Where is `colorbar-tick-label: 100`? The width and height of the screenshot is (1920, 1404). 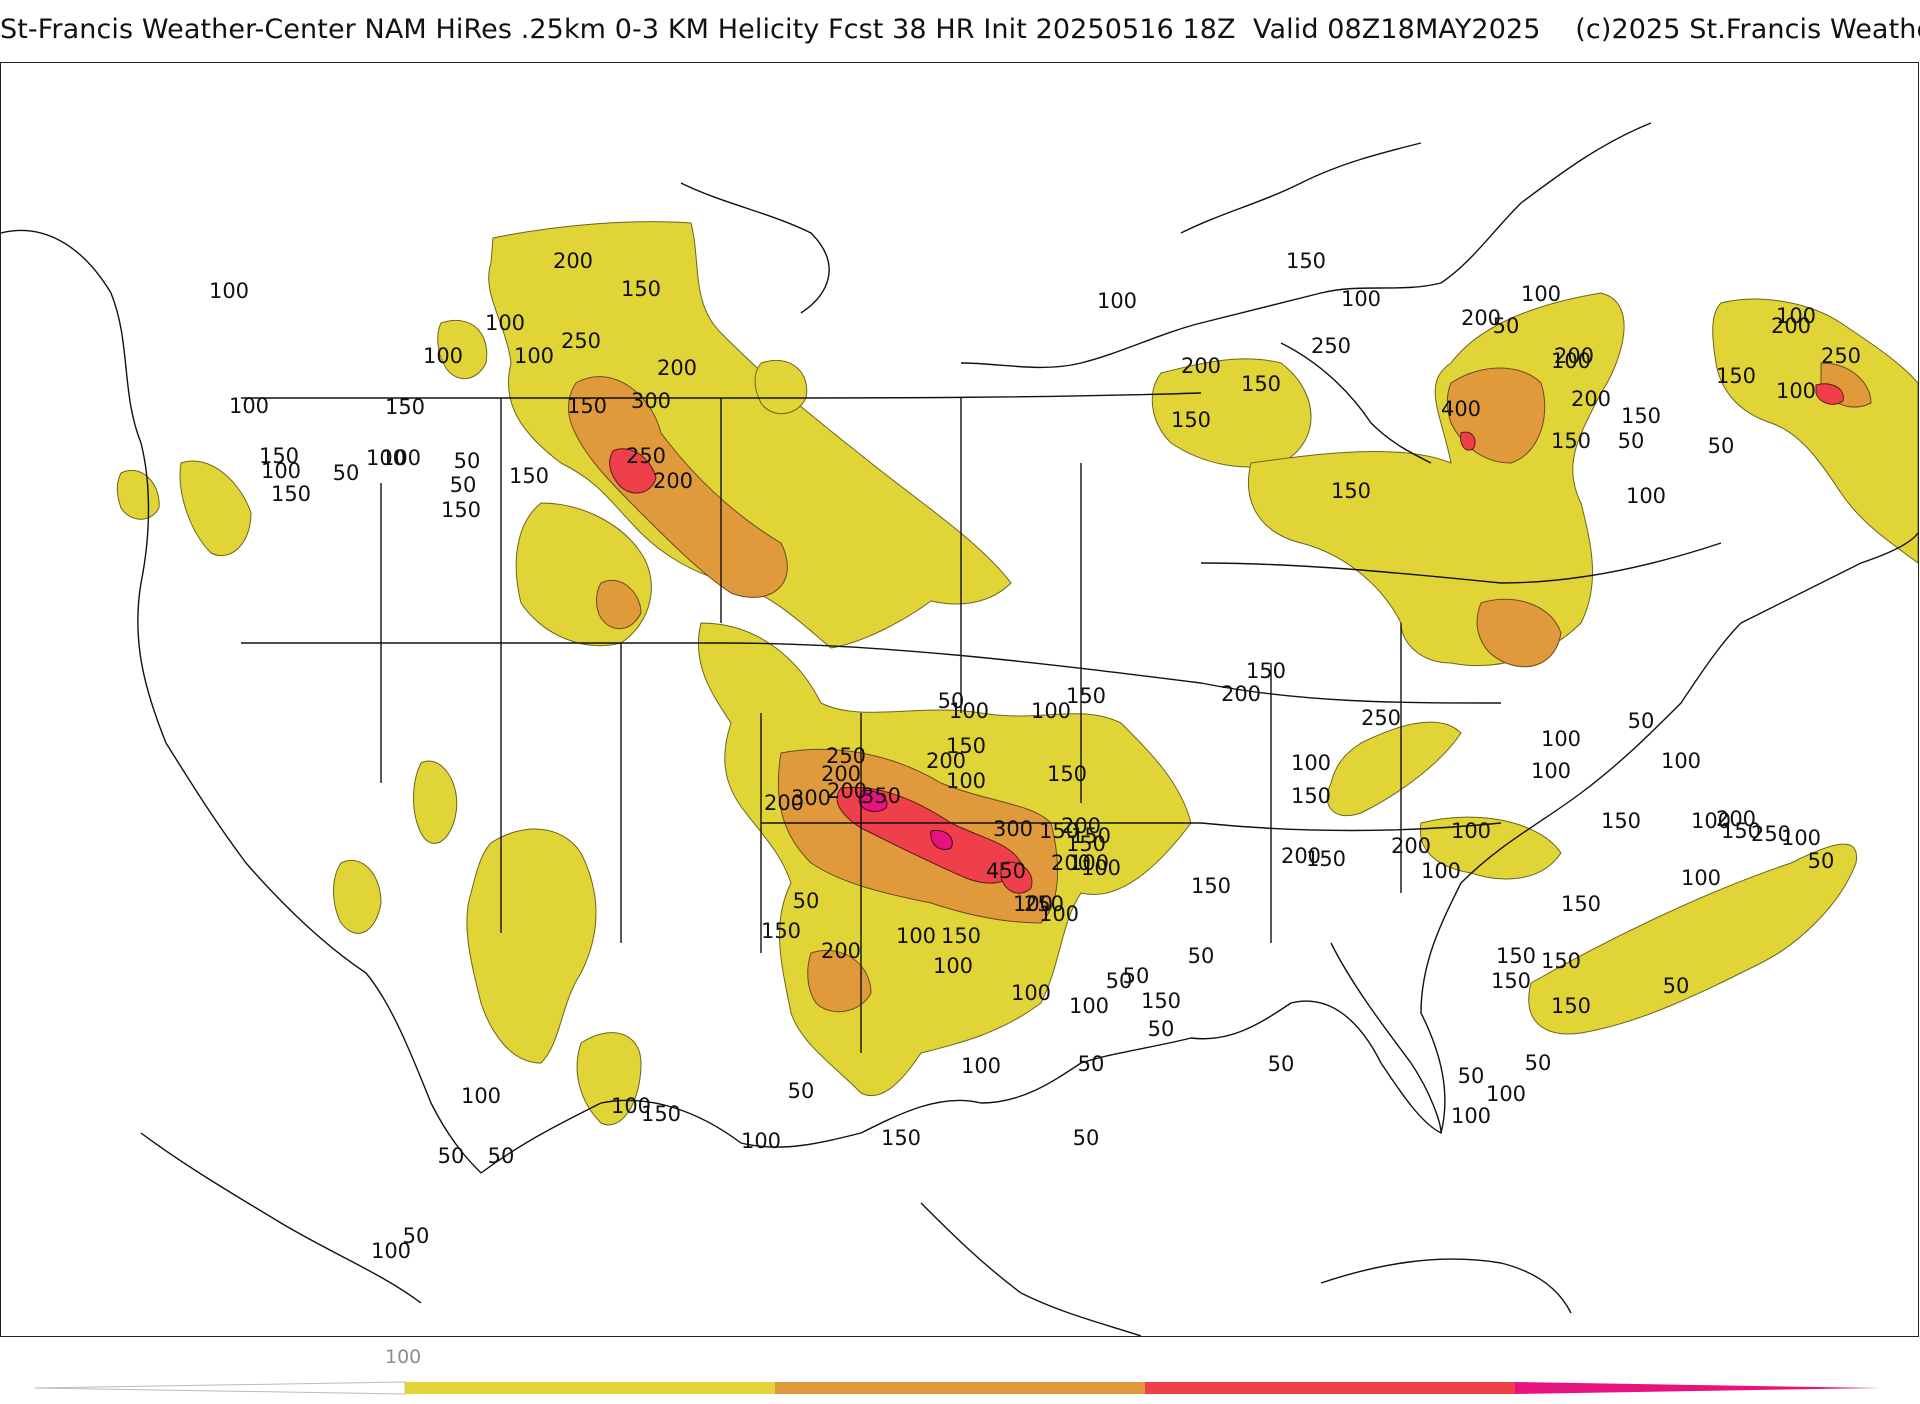
colorbar-tick-label: 100 is located at coordinates (403, 1357).